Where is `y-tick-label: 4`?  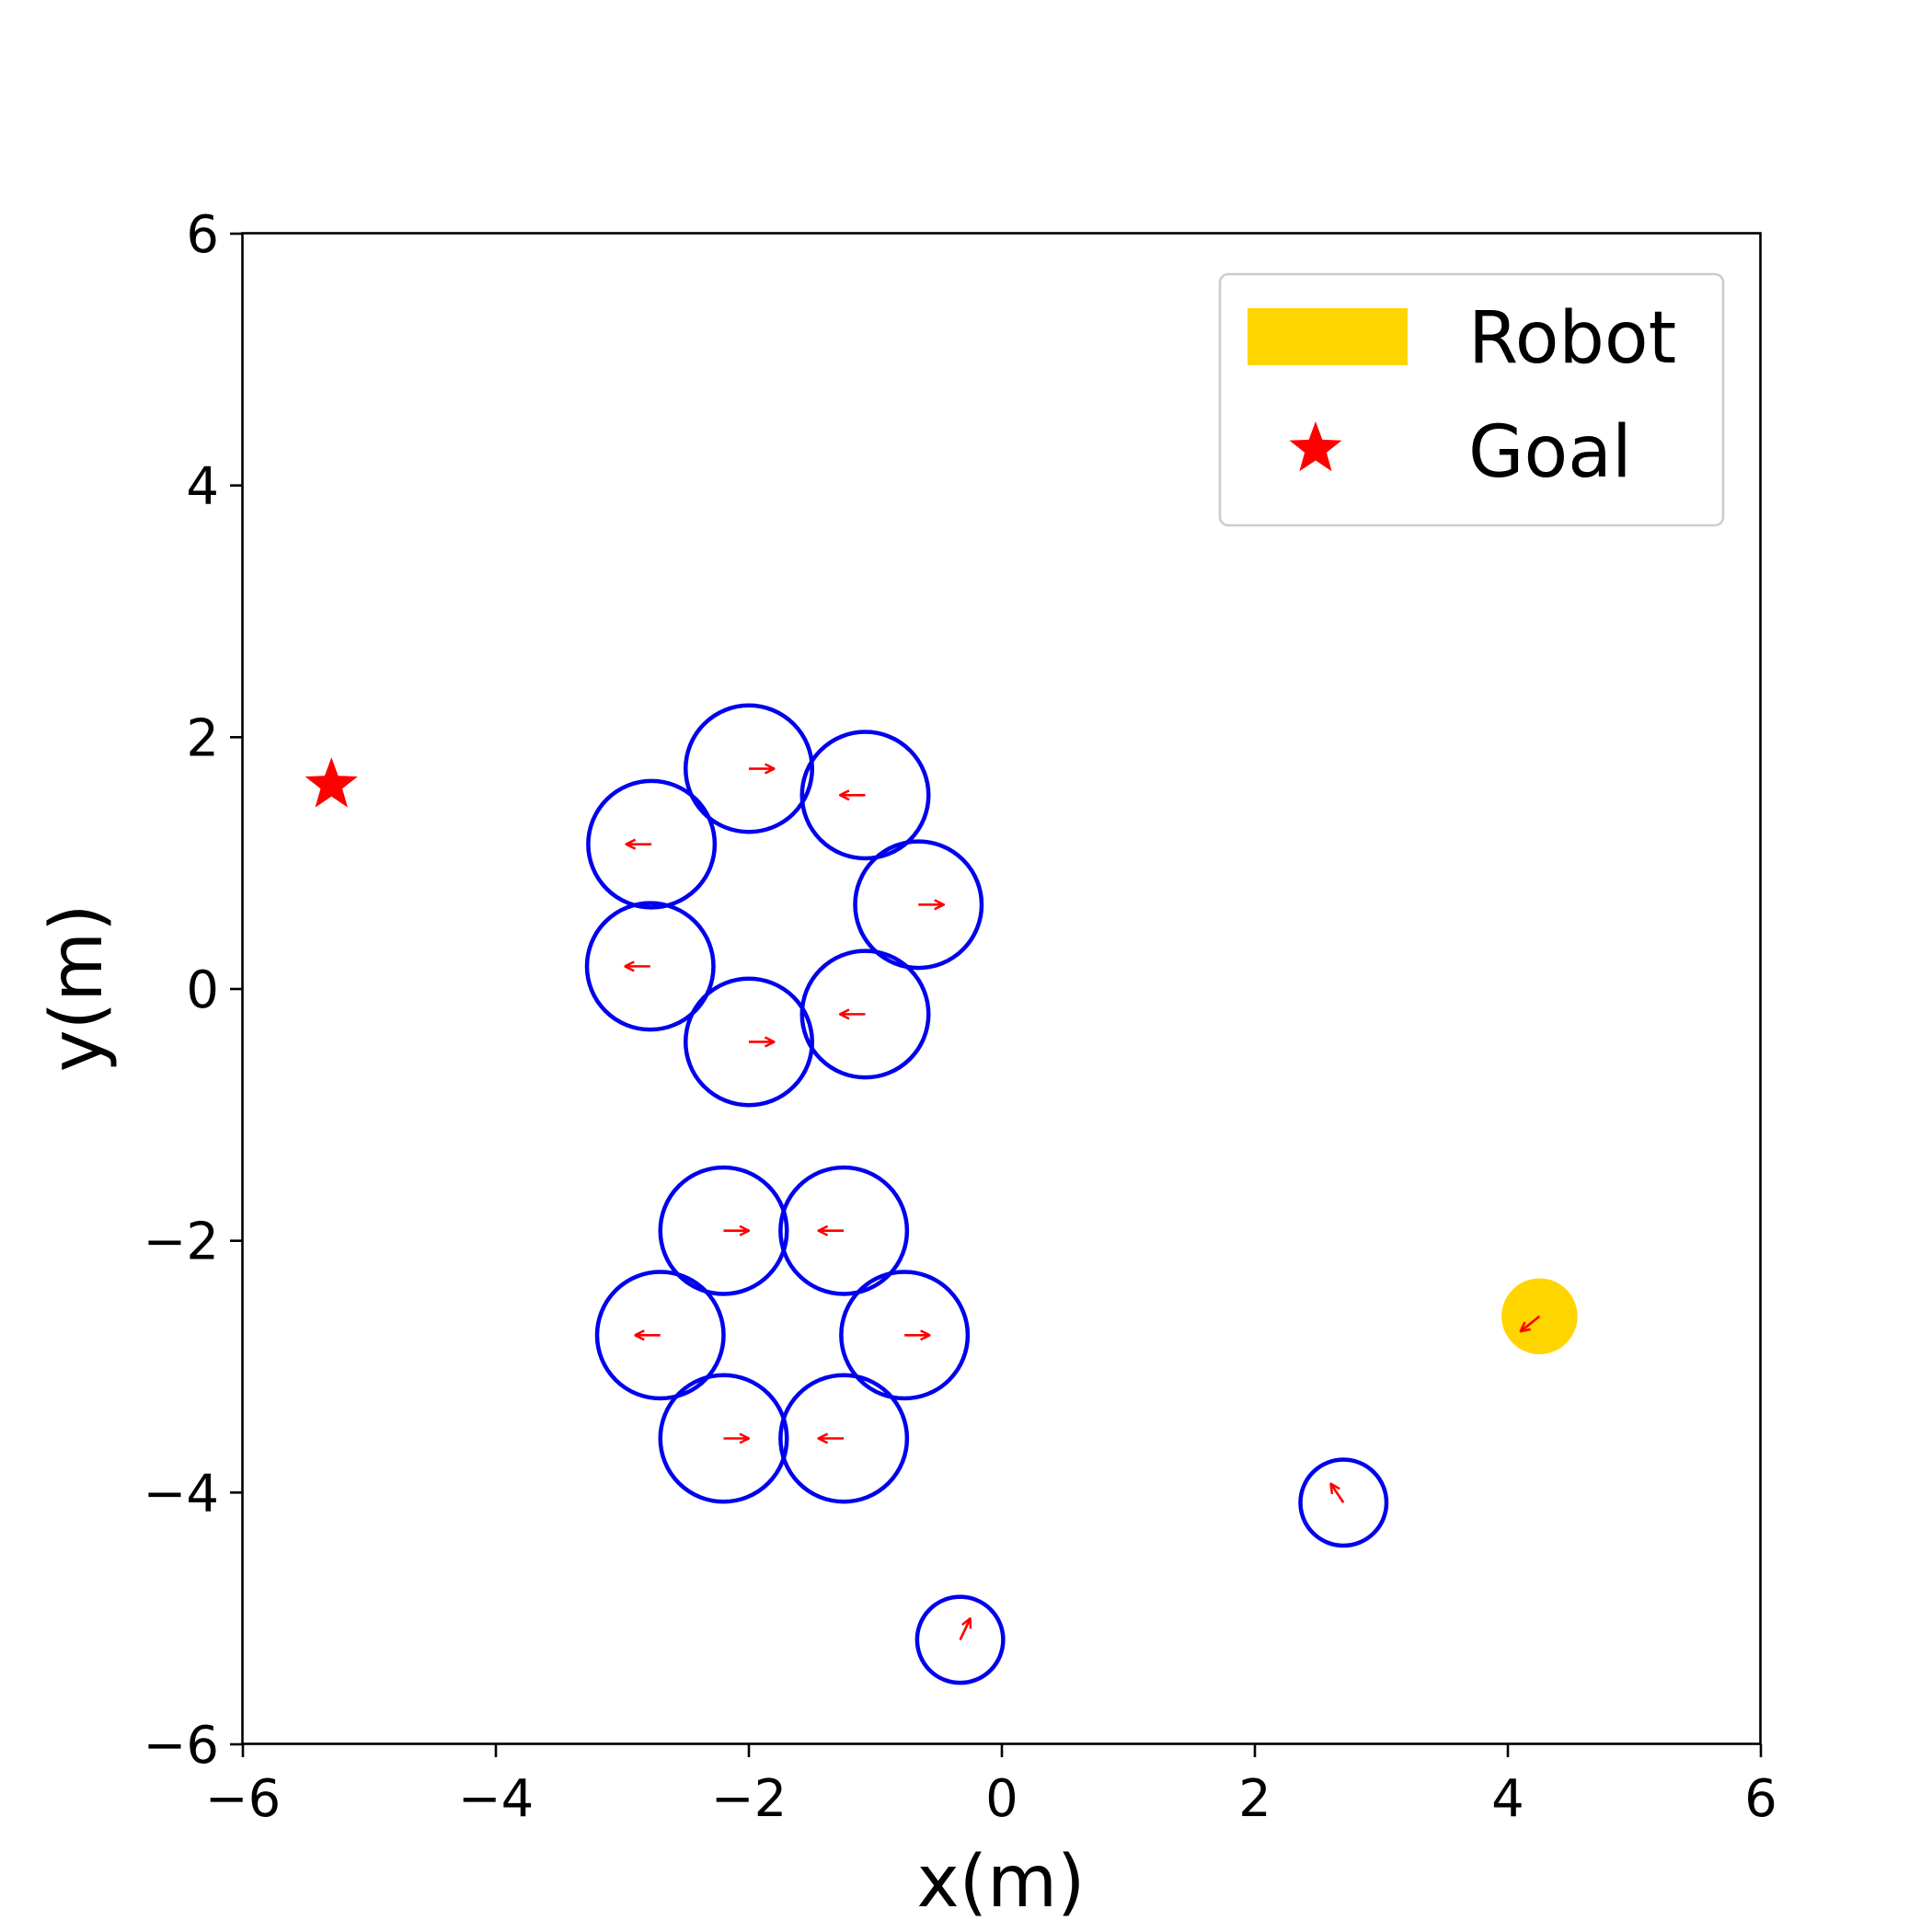
y-tick-label: 4 is located at coordinates (202, 487).